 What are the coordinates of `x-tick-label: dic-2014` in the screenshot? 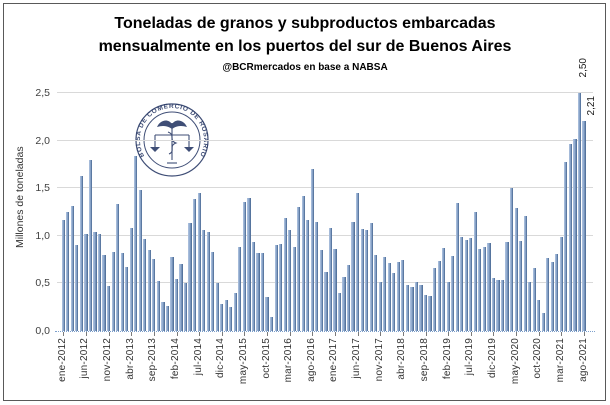 It's located at (221, 358).